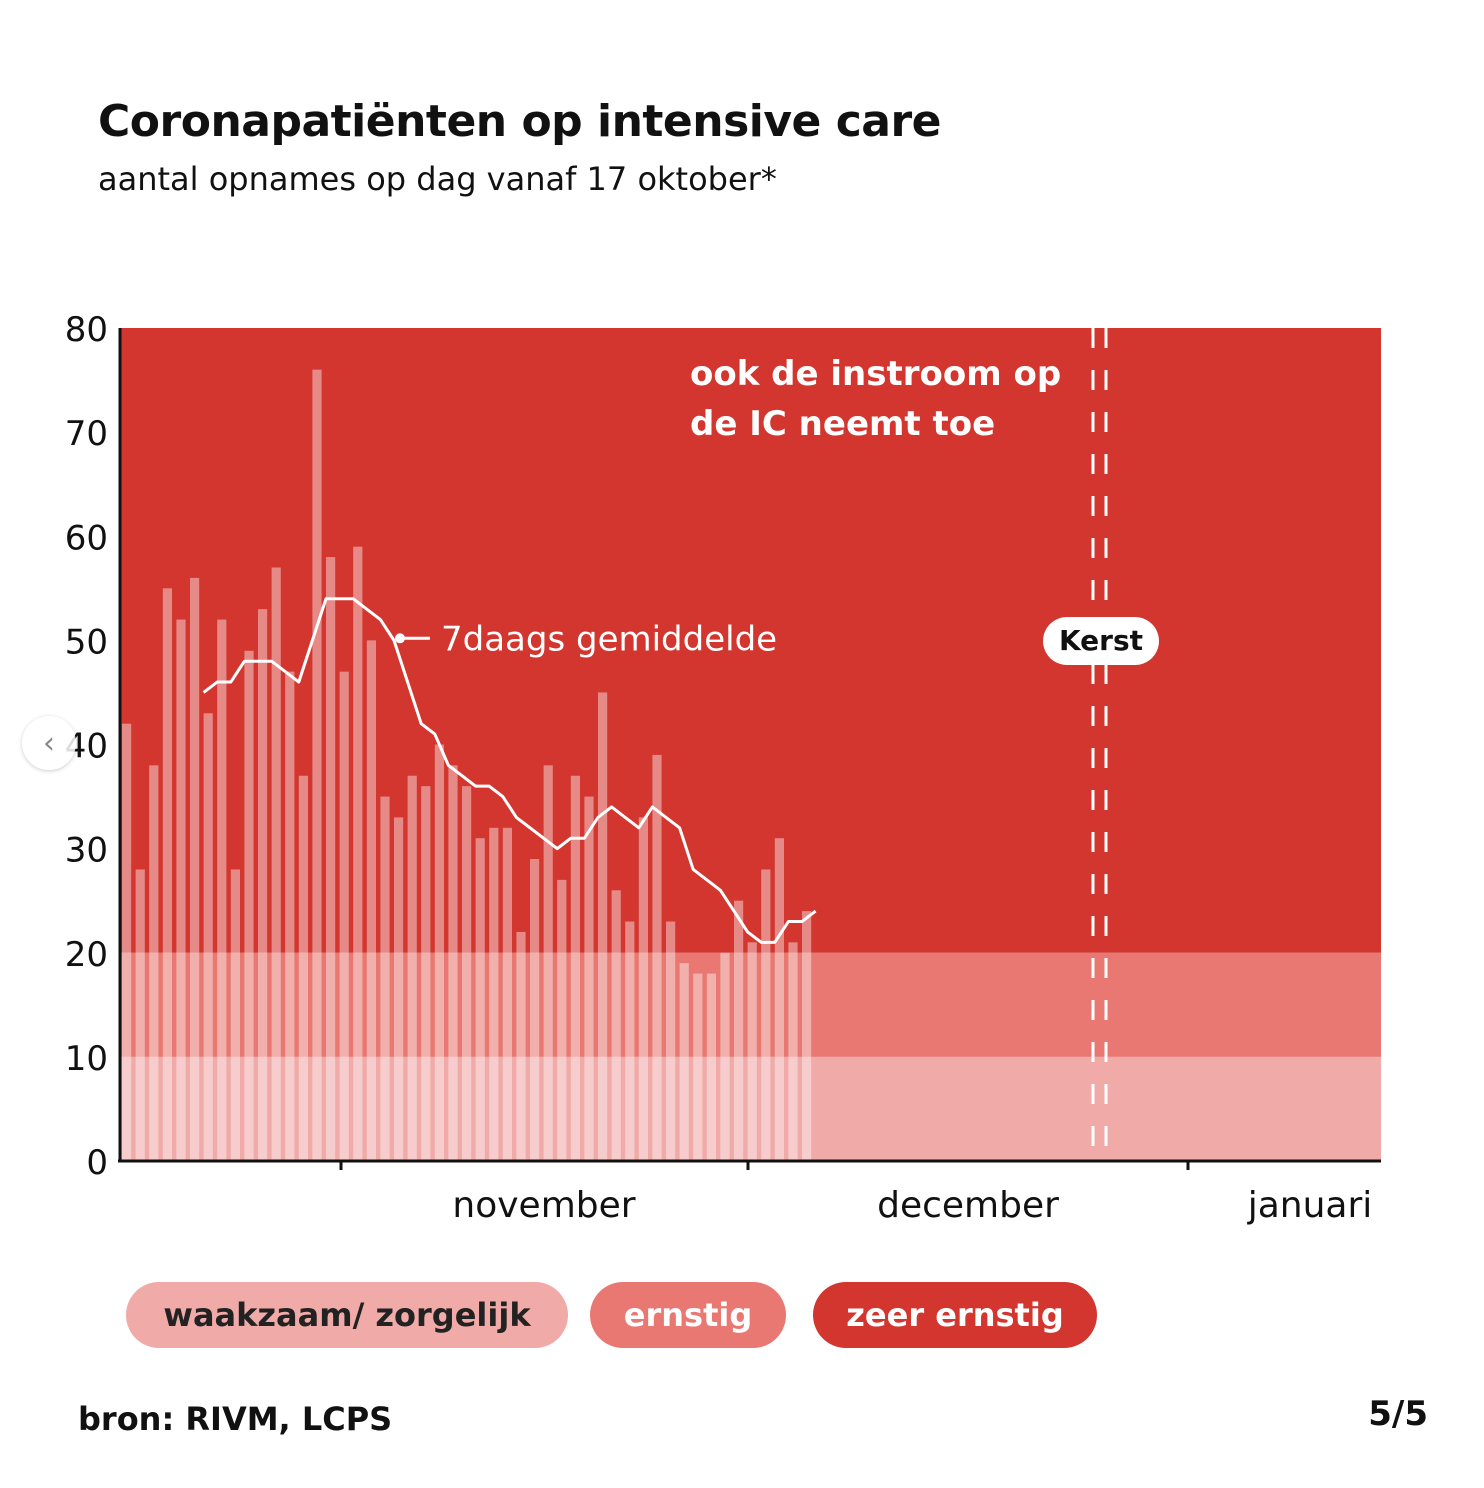  What do you see at coordinates (86, 434) in the screenshot?
I see `y-tick-label: 70` at bounding box center [86, 434].